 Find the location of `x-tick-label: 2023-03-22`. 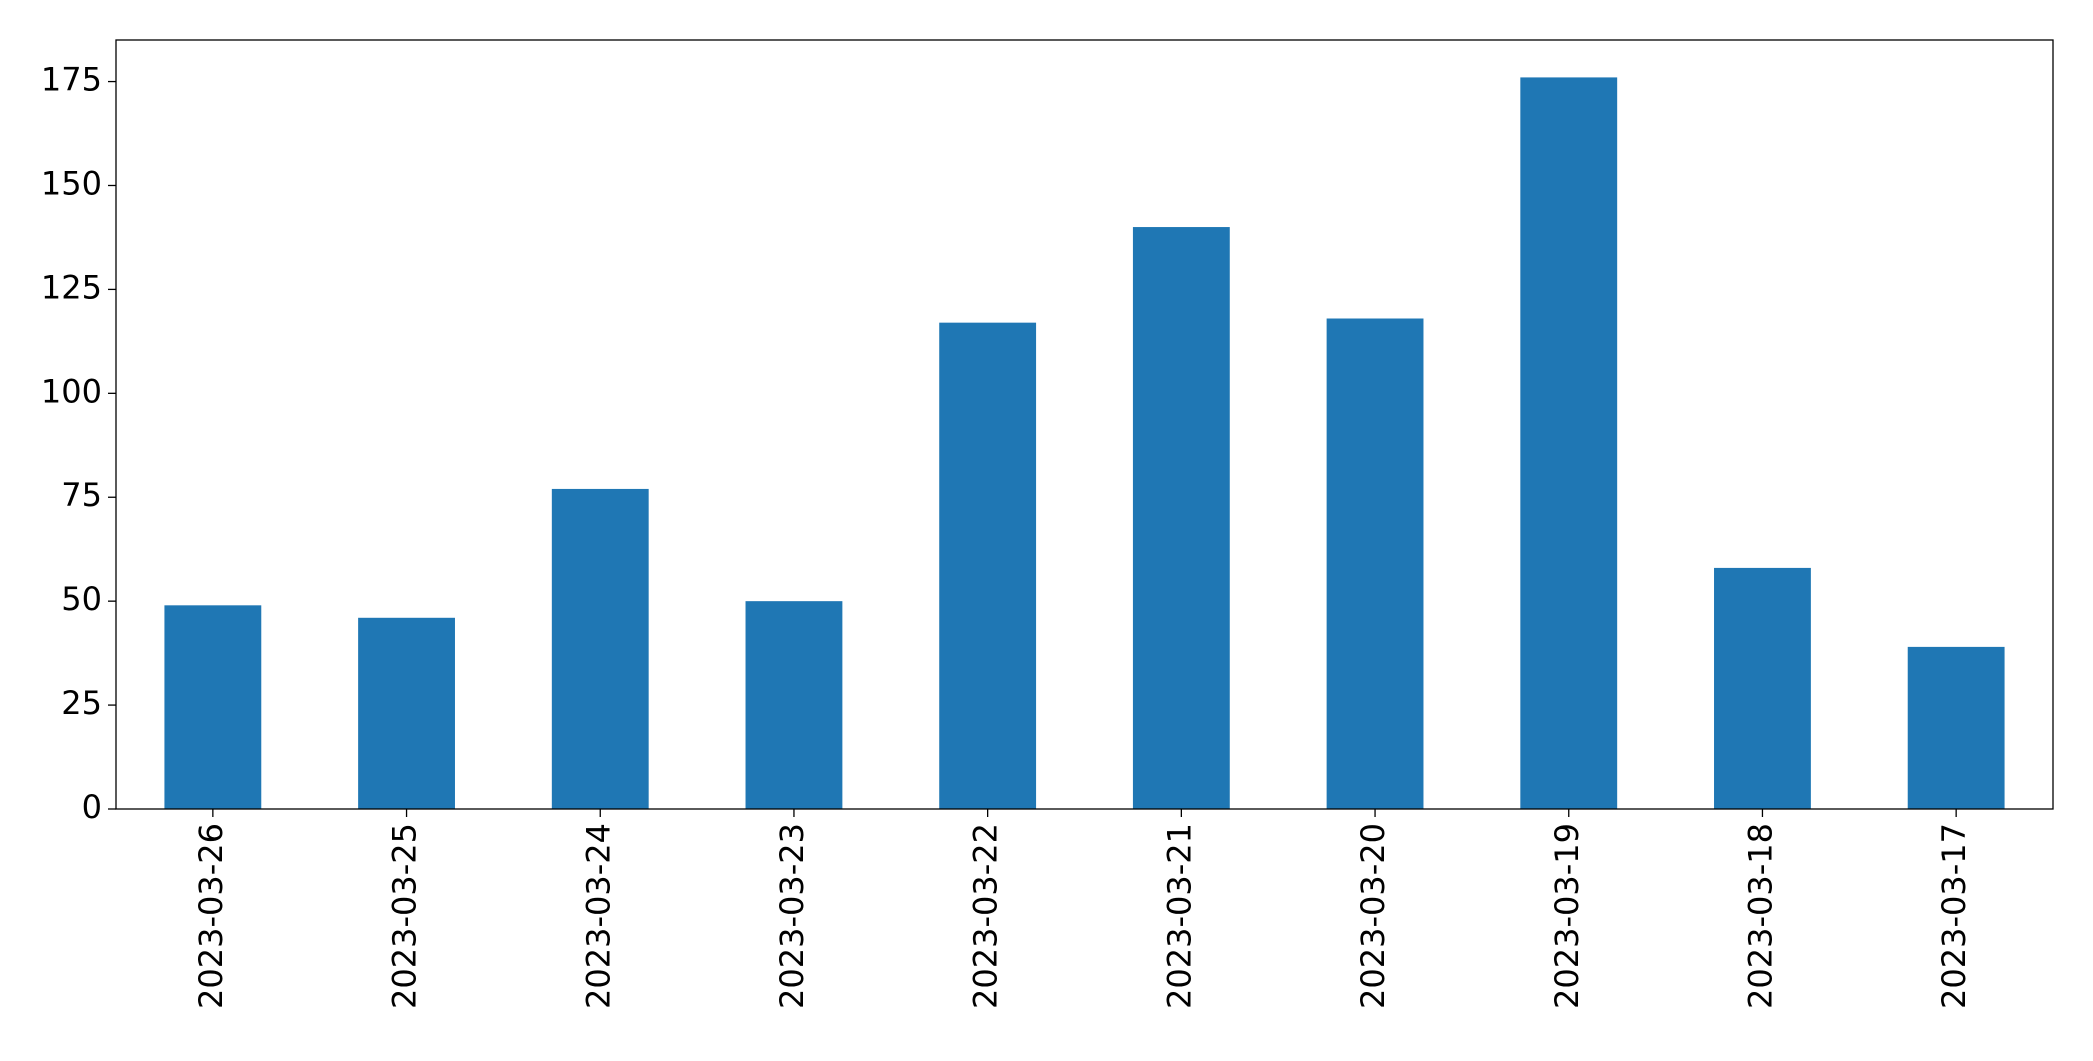

x-tick-label: 2023-03-22 is located at coordinates (986, 916).